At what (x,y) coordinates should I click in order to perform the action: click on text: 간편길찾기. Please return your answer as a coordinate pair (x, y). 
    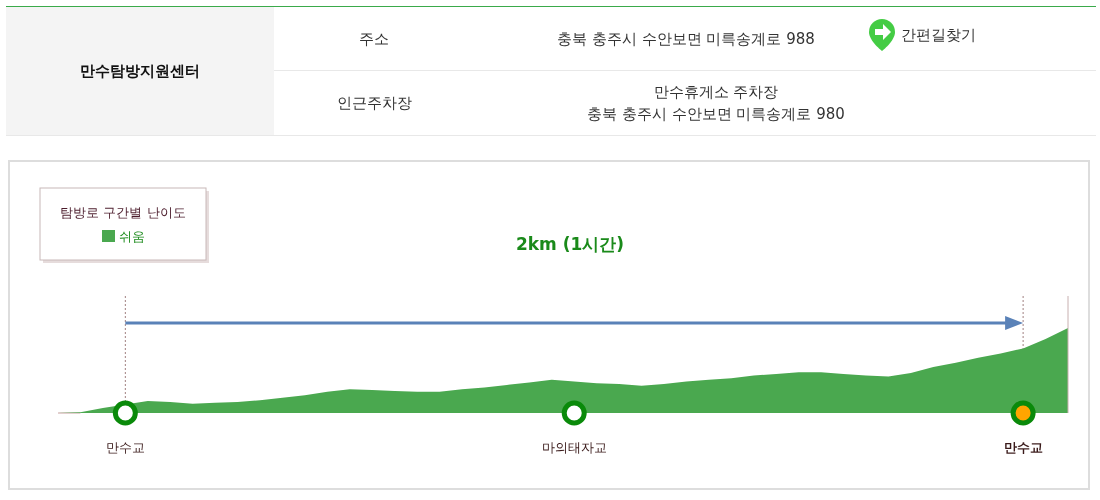
    Looking at the image, I should click on (938, 35).